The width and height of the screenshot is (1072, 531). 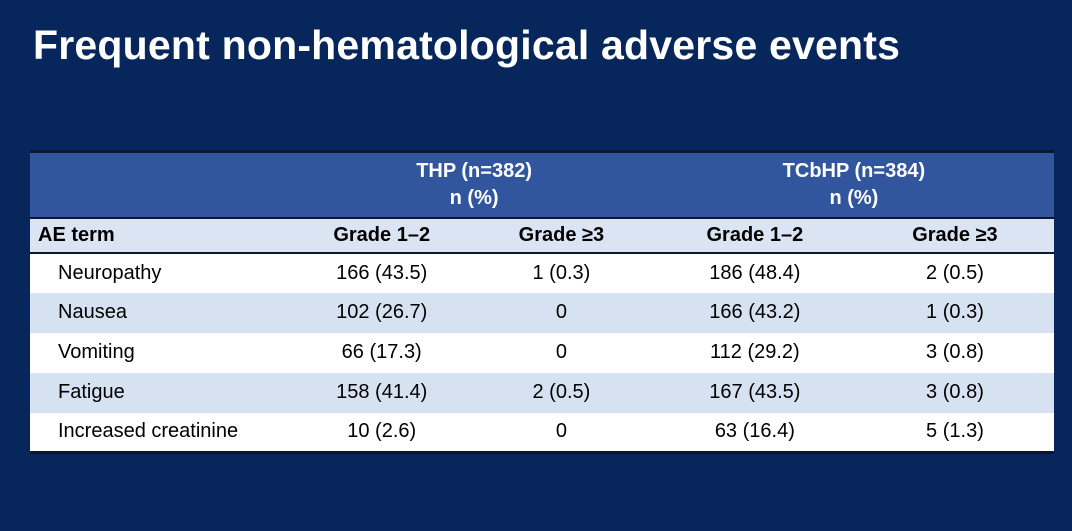 What do you see at coordinates (853, 184) in the screenshot?
I see `group-header-tcbhp: TCbHP (n=384) n (%)` at bounding box center [853, 184].